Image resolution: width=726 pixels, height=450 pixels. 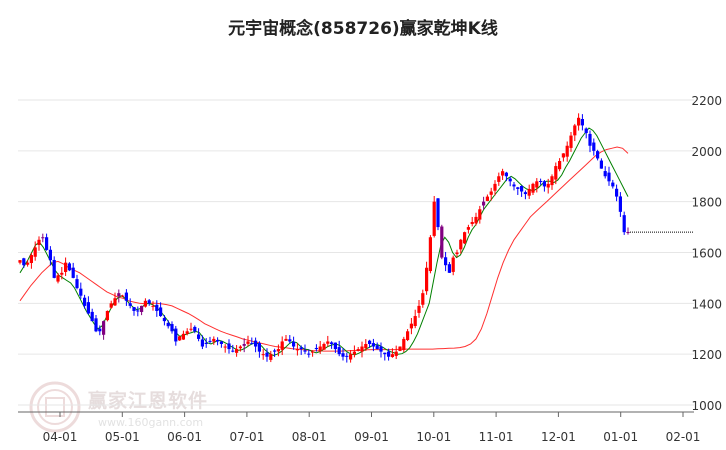 I want to click on x-tick-label: 07-01, so click(x=246, y=437).